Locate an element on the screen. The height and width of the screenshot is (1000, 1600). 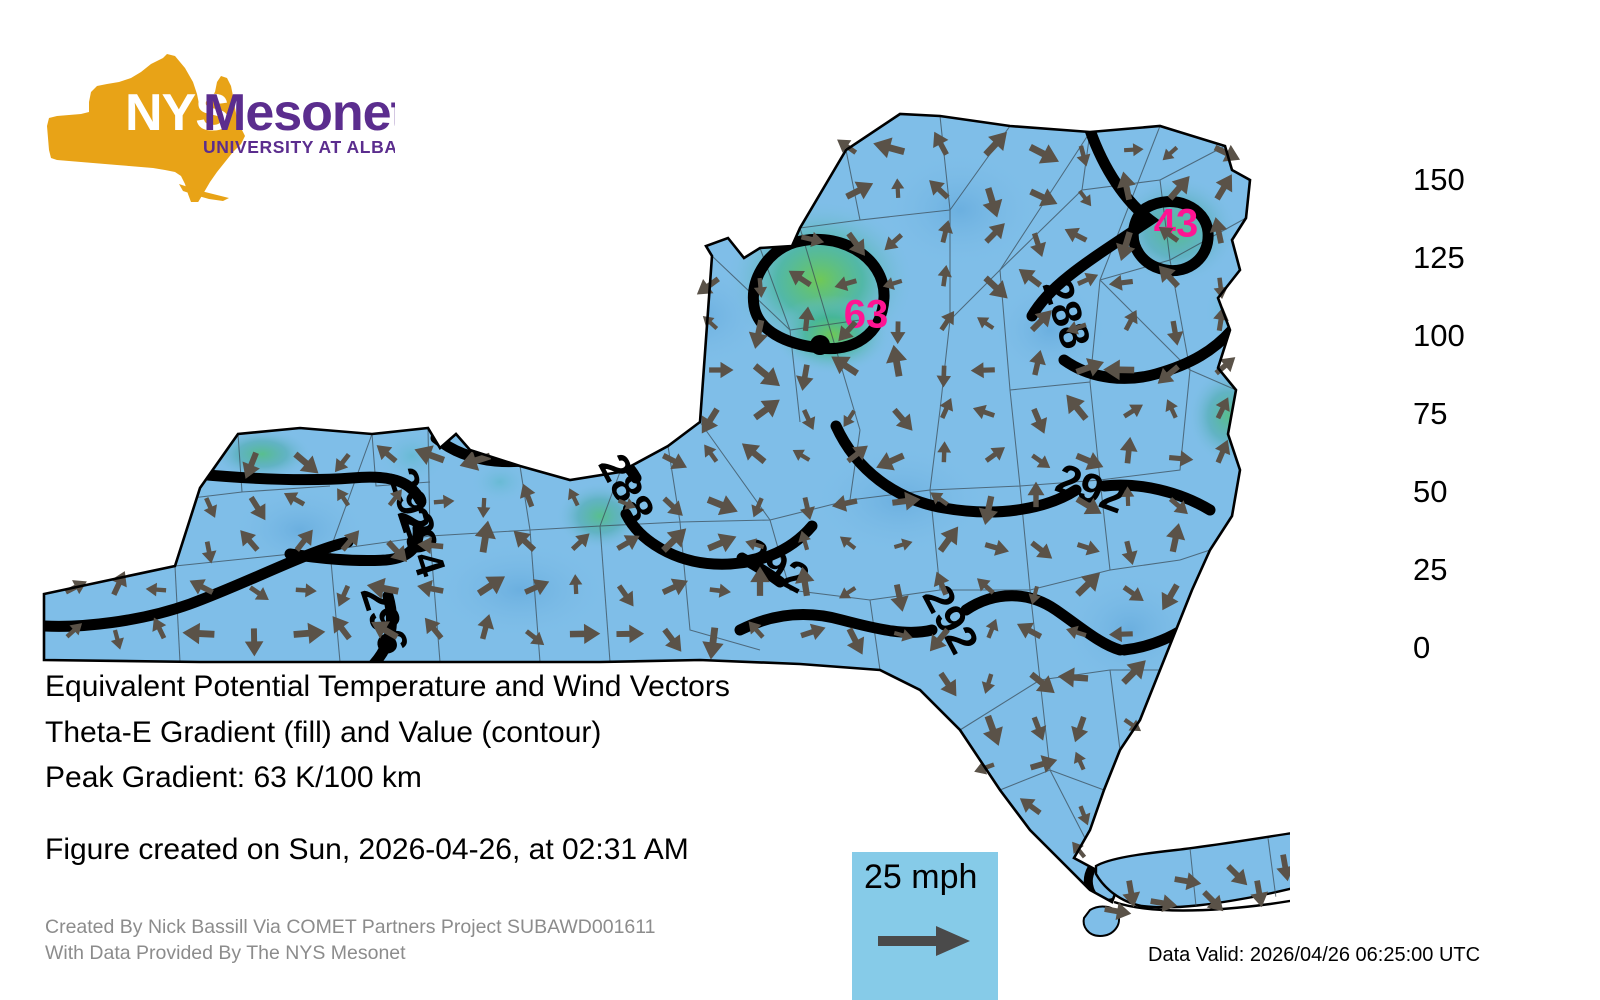
long-island-south-shore is located at coordinates (1201, 905).